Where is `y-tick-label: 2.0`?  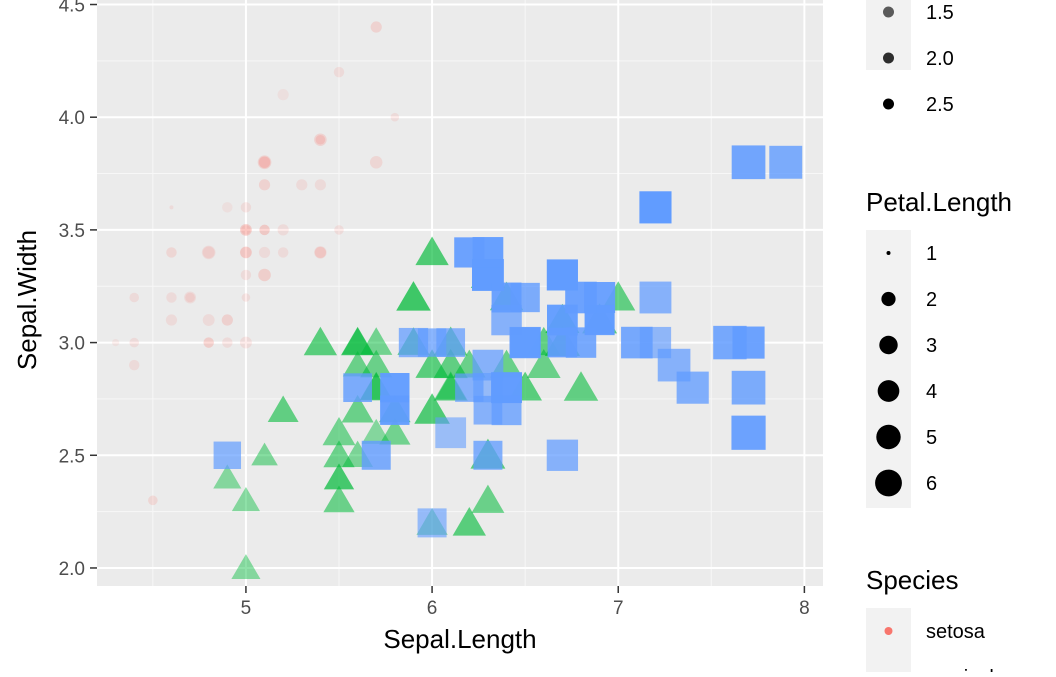
y-tick-label: 2.0 is located at coordinates (72, 569).